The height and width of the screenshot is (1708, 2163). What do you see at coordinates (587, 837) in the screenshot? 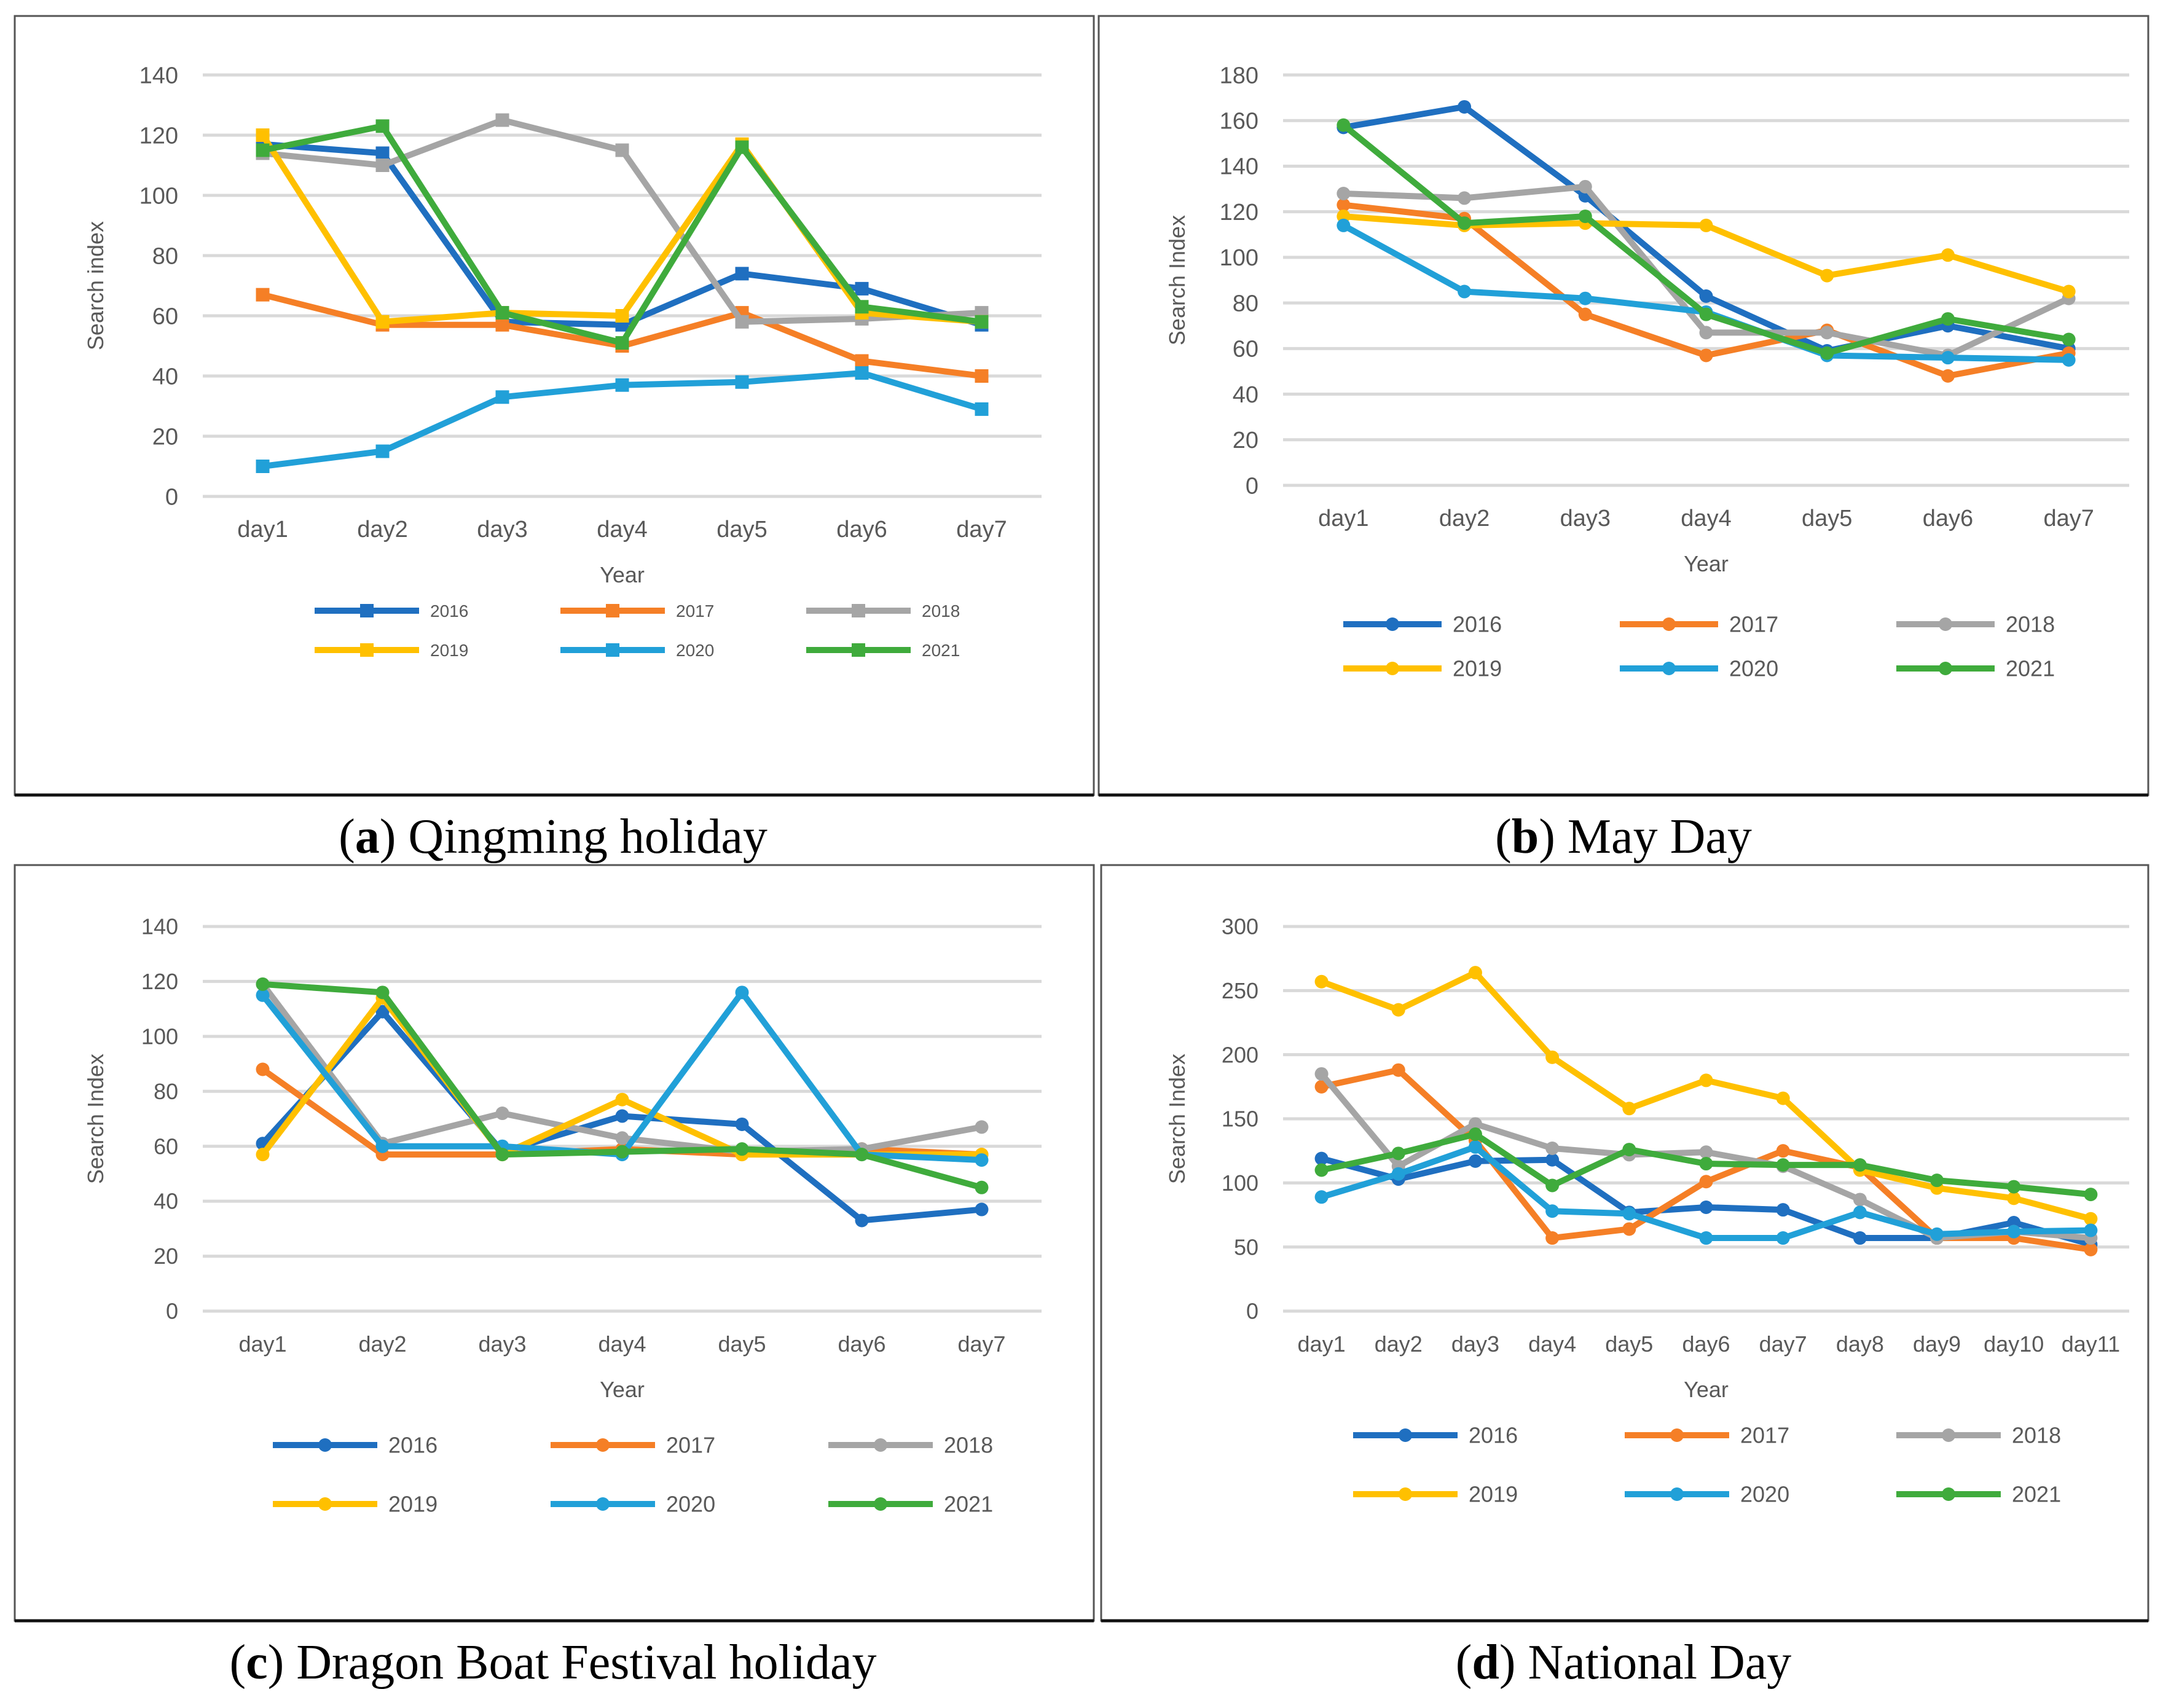
I see `caption-a-text: Qingming holiday` at bounding box center [587, 837].